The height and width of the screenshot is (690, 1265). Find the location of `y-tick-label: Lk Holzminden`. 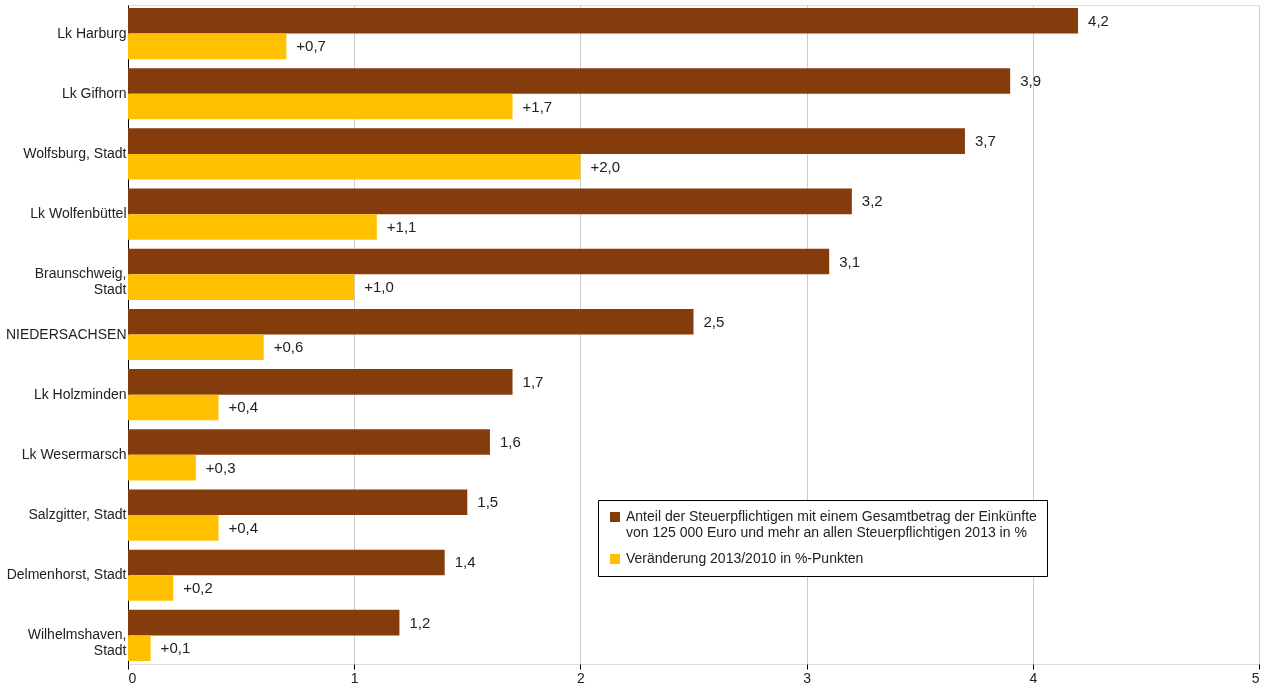

y-tick-label: Lk Holzminden is located at coordinates (80, 393).